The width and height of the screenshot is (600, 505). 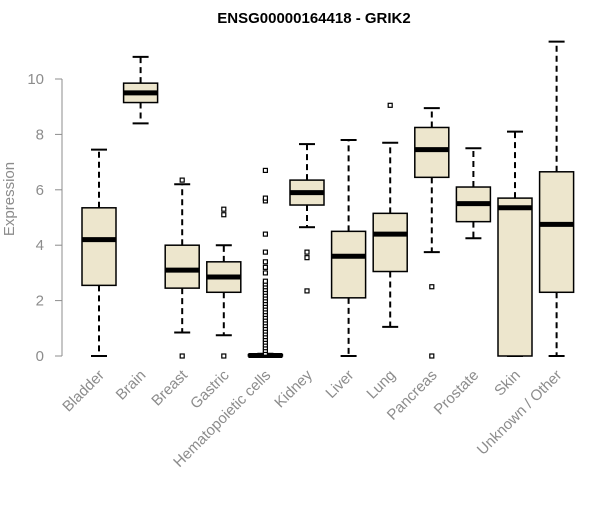 I want to click on y-tick-label: 4, so click(x=40, y=245).